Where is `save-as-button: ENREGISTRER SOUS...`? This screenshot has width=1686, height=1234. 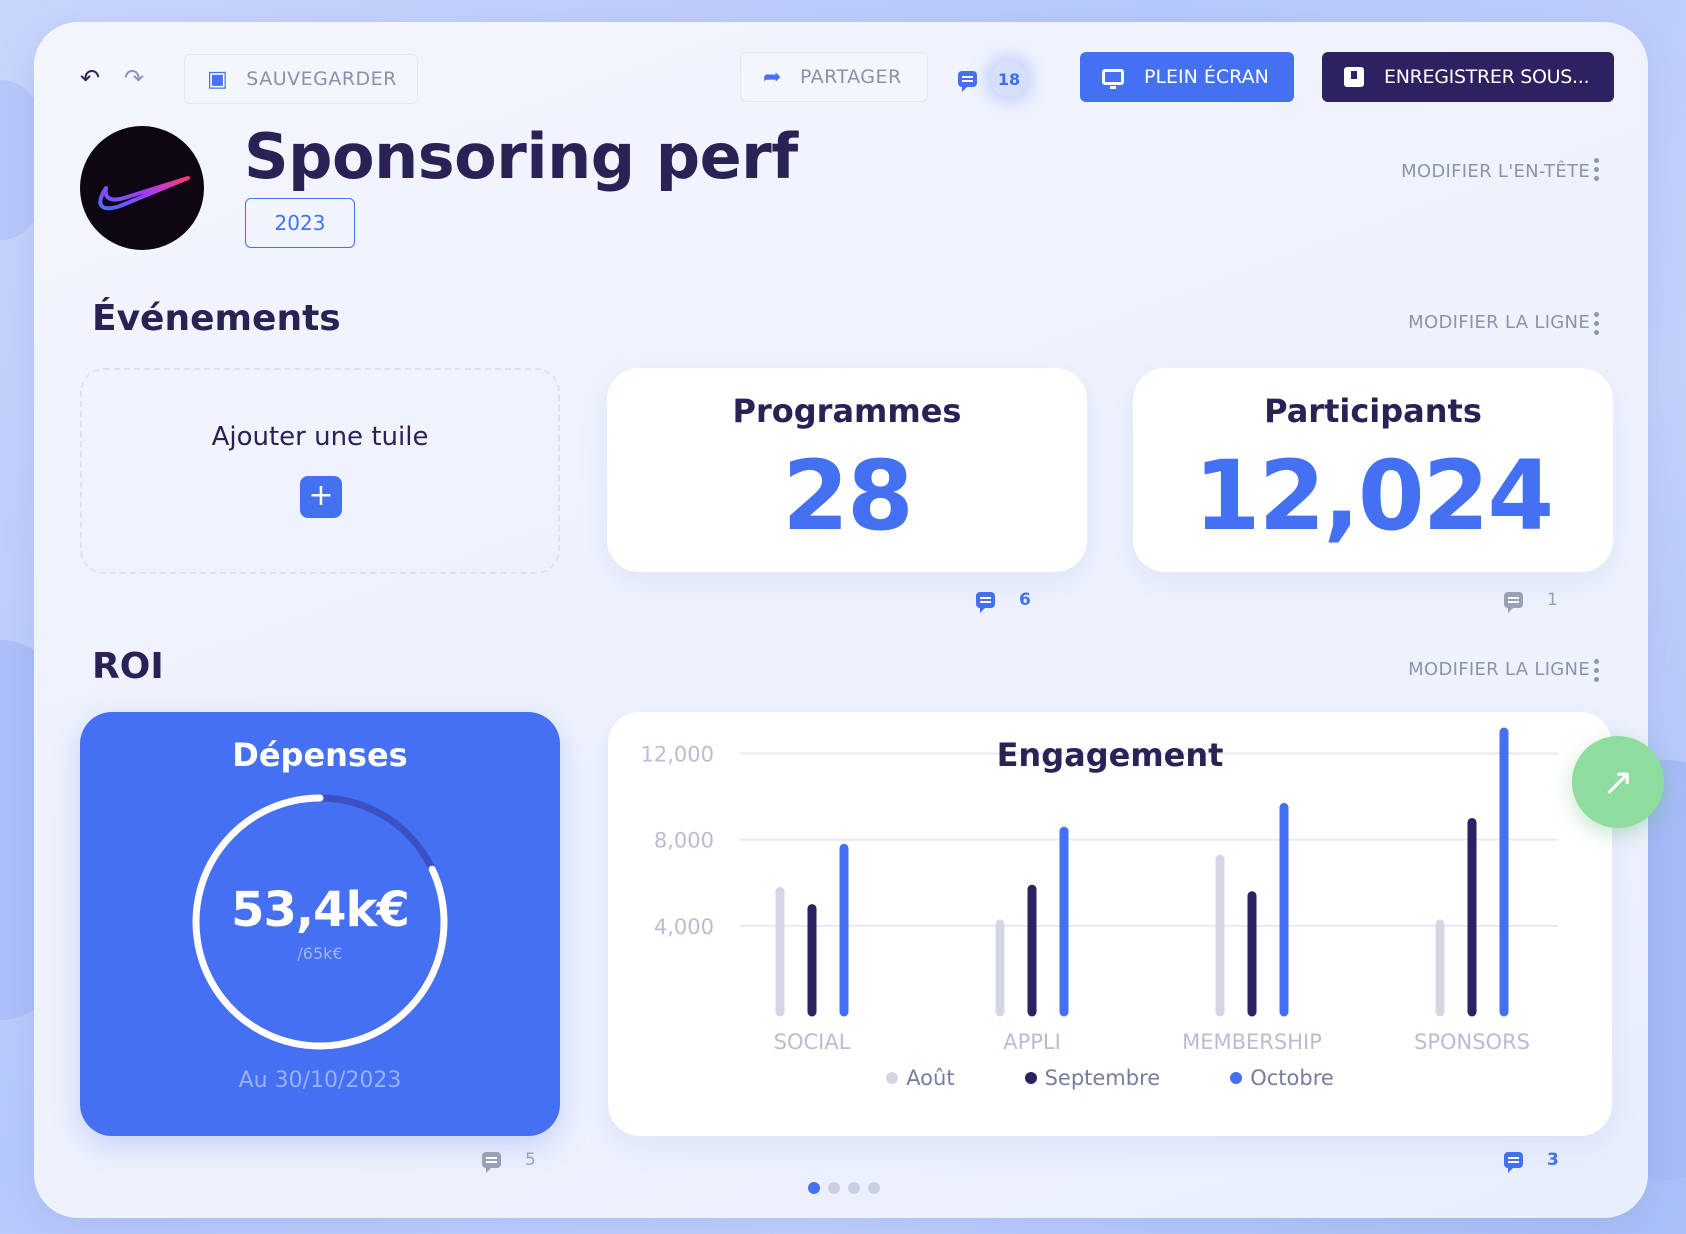 save-as-button: ENREGISTRER SOUS... is located at coordinates (1468, 77).